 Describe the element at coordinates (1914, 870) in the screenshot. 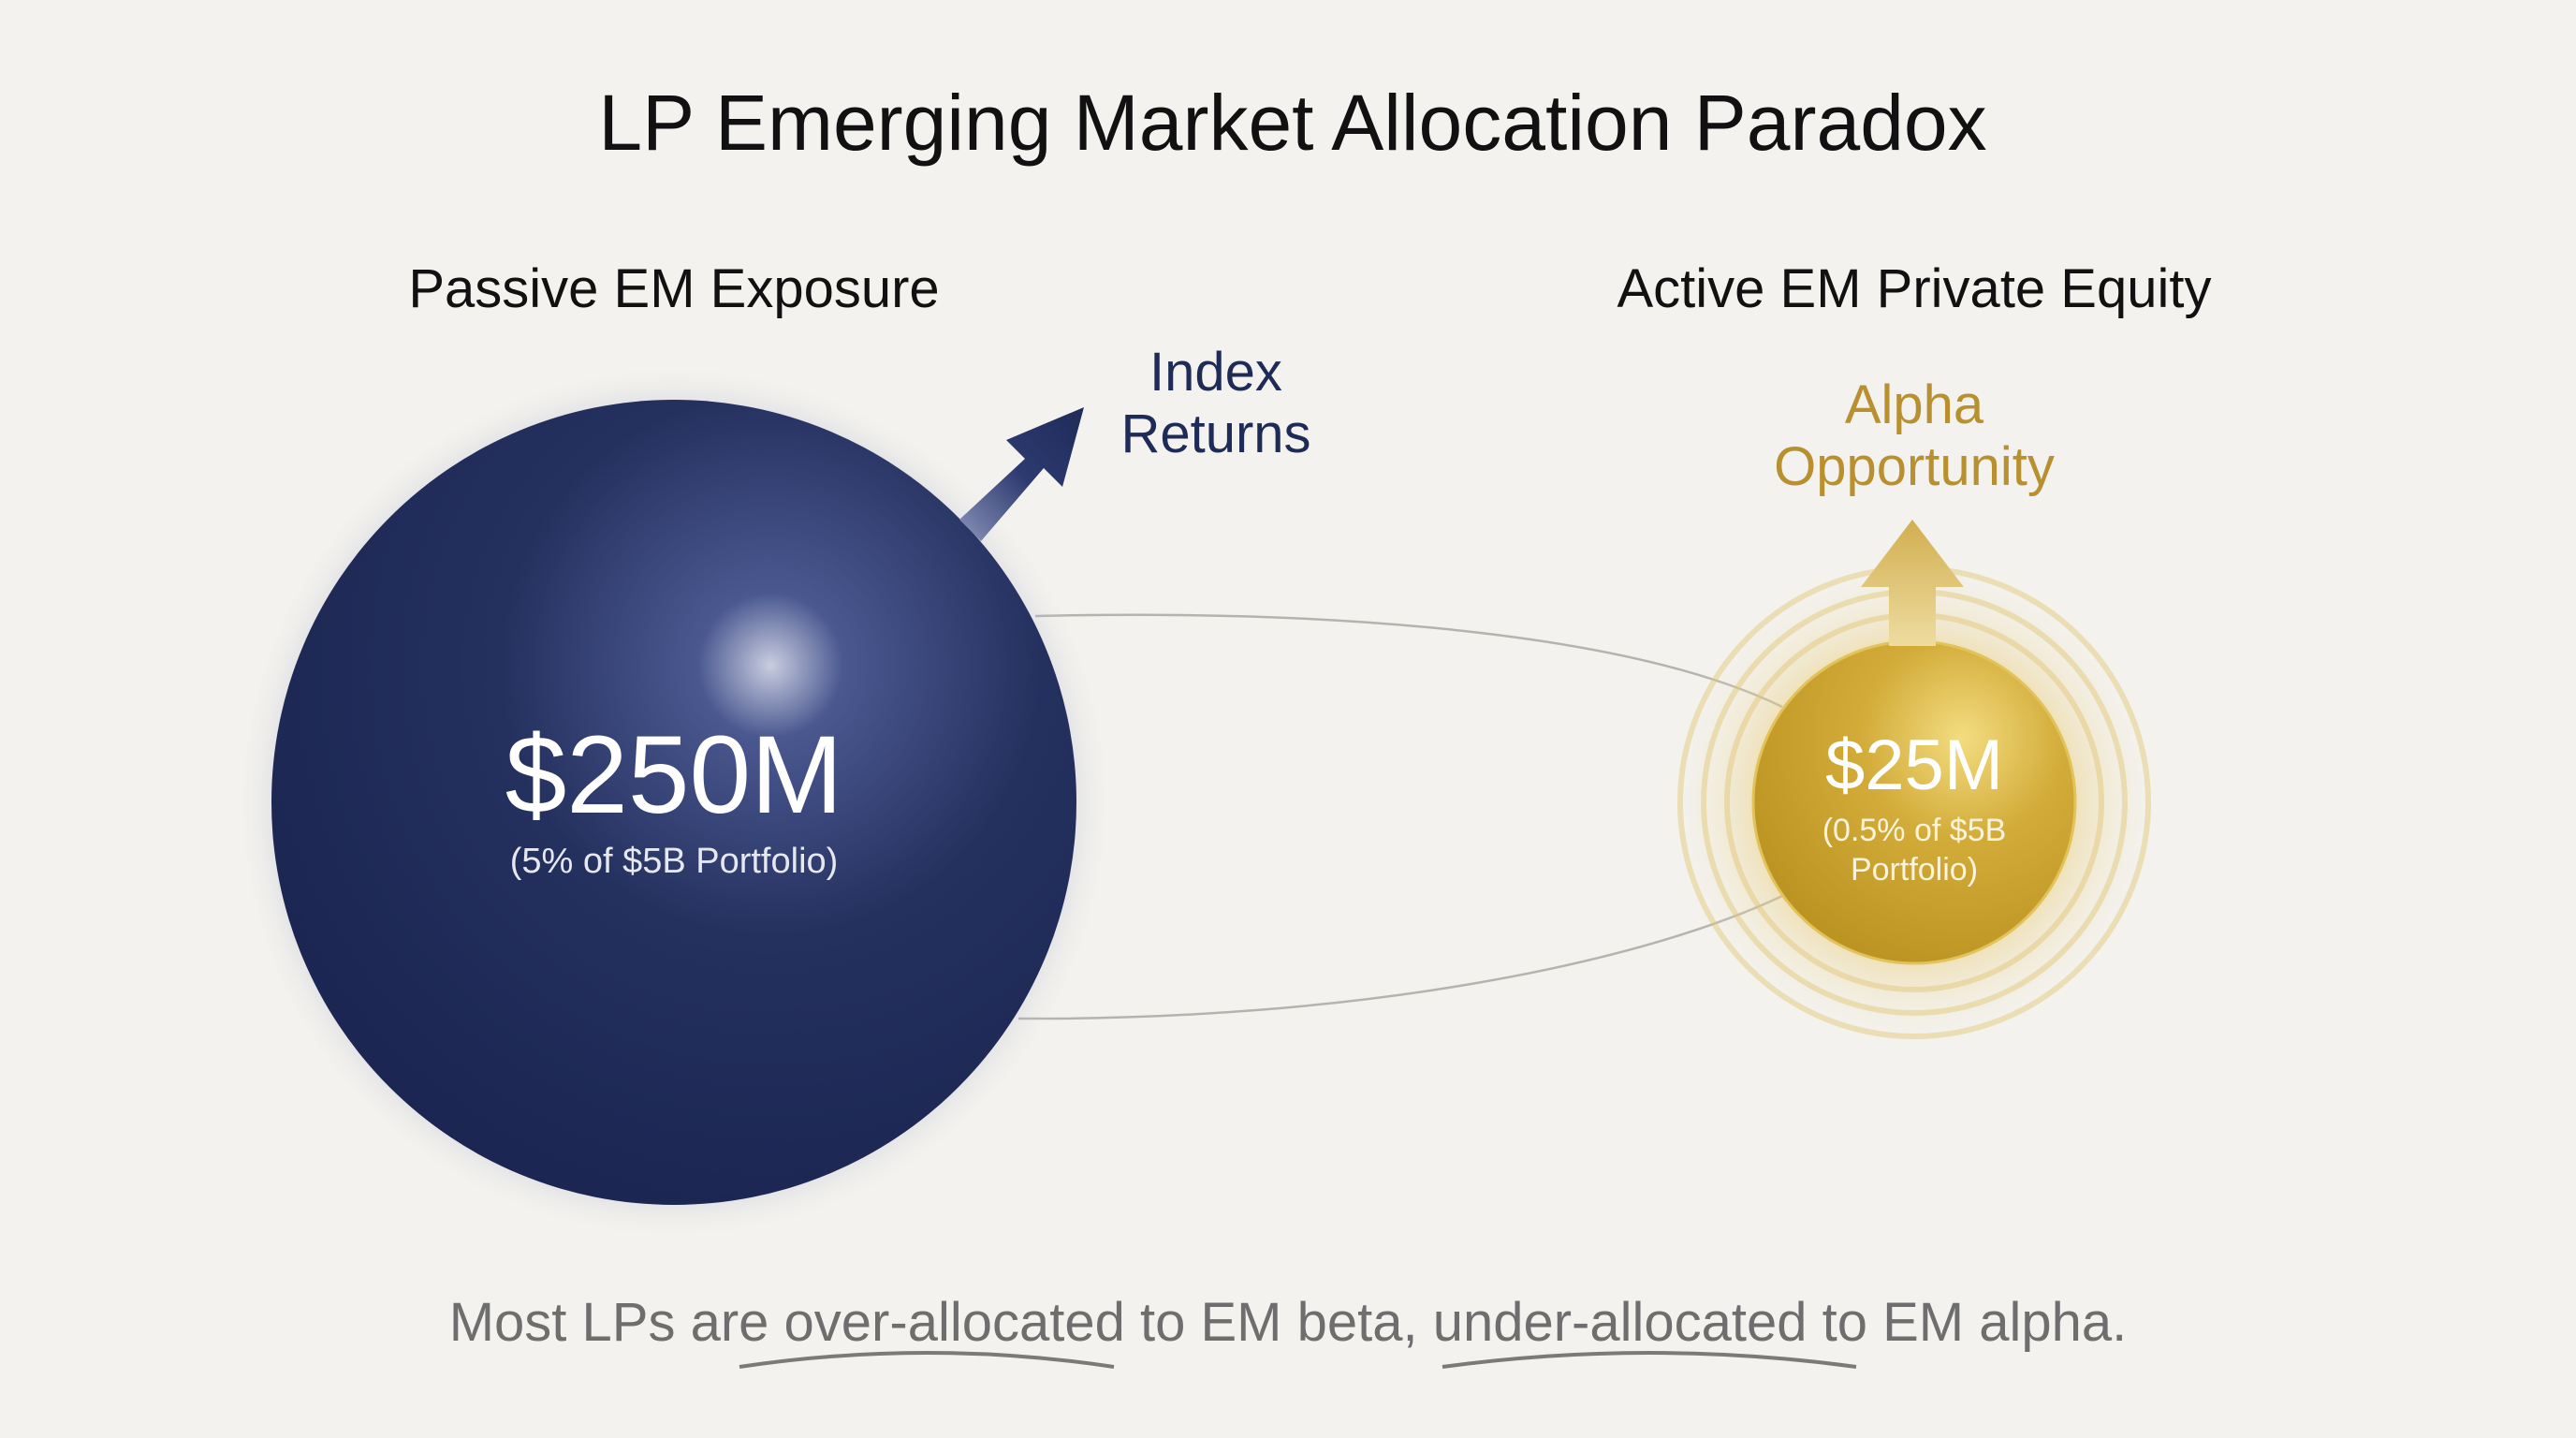

I see `active-detail-line2: Portfolio)` at that location.